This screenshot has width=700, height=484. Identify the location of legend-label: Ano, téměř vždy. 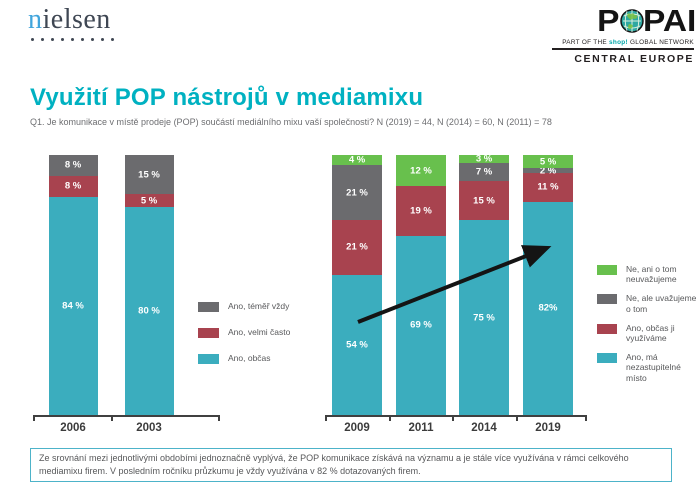
(259, 306).